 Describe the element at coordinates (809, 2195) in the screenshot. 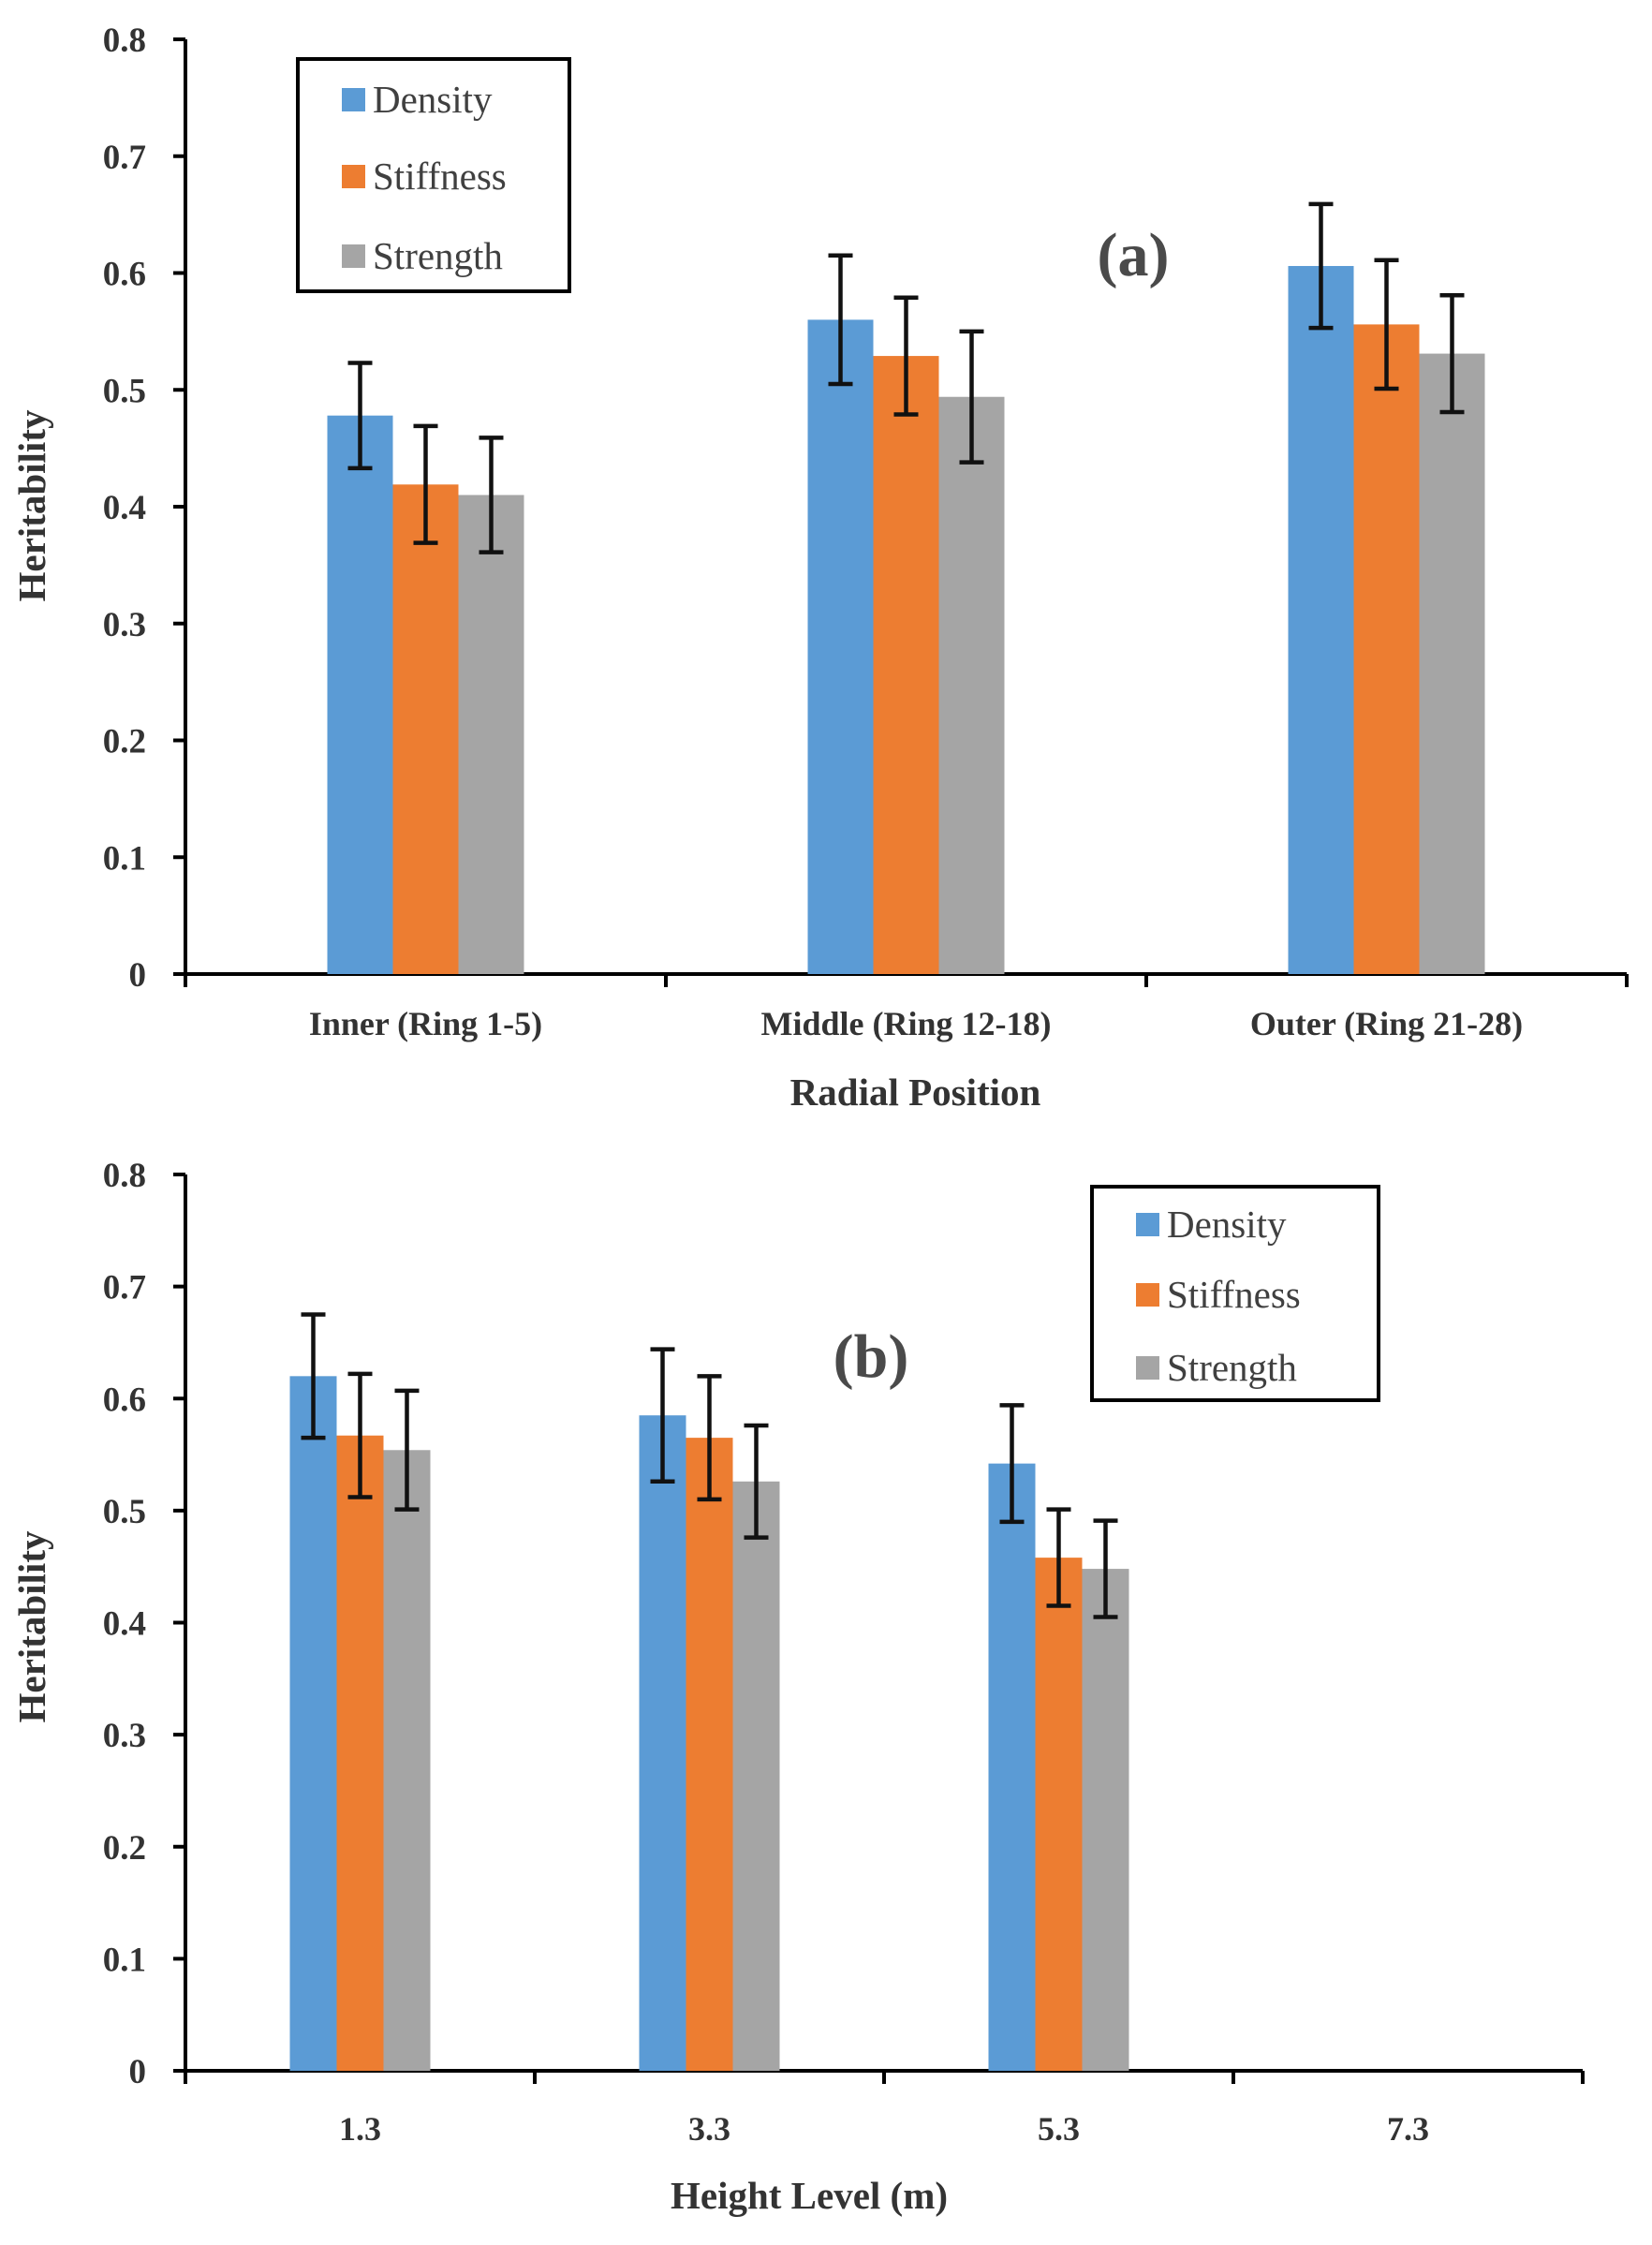

I see `x-axis-title: Height Level (m)` at that location.